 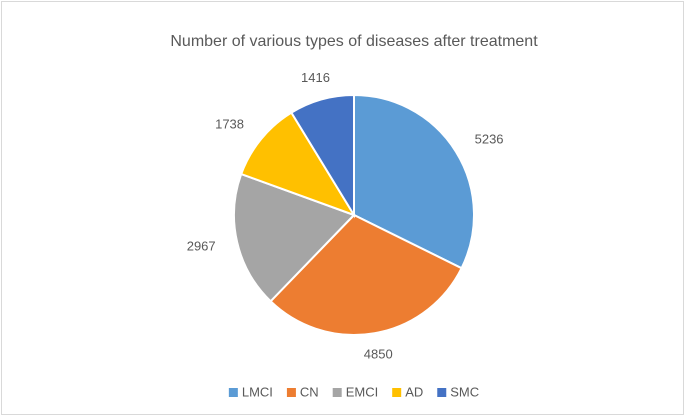 I want to click on data-label: 1416, so click(x=315, y=77).